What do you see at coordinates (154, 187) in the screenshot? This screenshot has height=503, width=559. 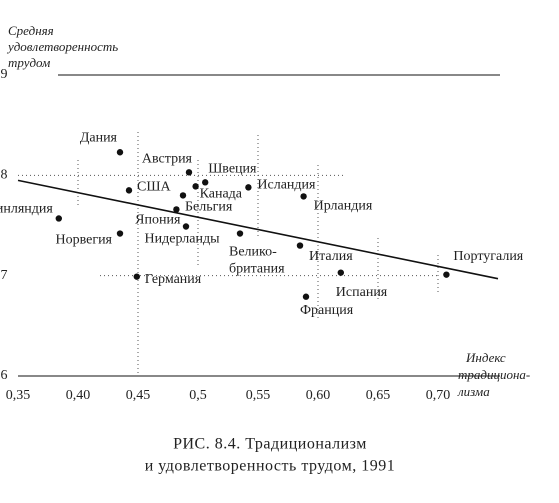 I see `point-label: США` at bounding box center [154, 187].